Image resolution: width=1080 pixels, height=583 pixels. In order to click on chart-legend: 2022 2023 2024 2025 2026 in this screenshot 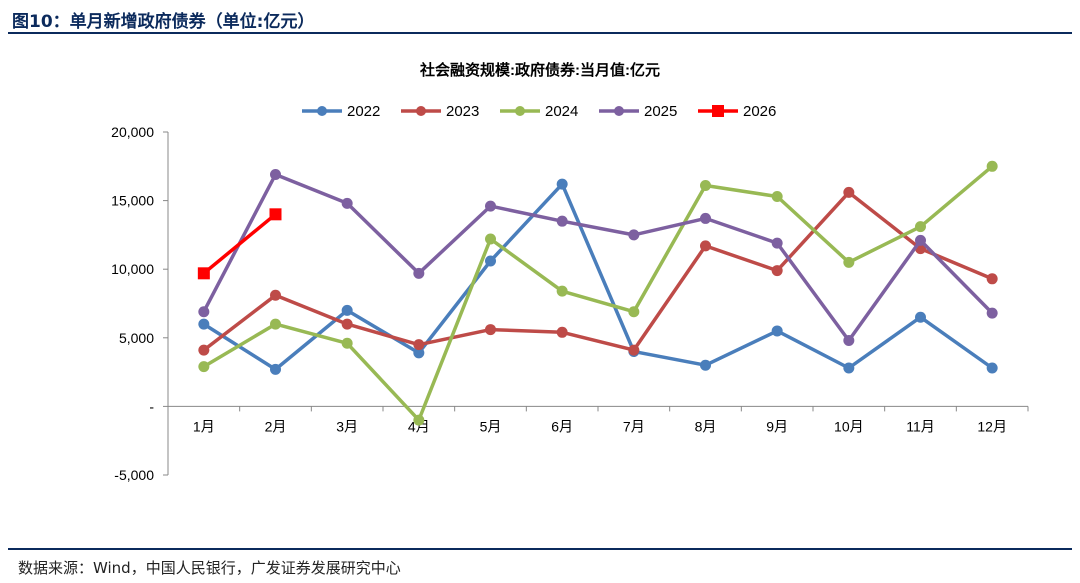, I will do `click(539, 111)`.